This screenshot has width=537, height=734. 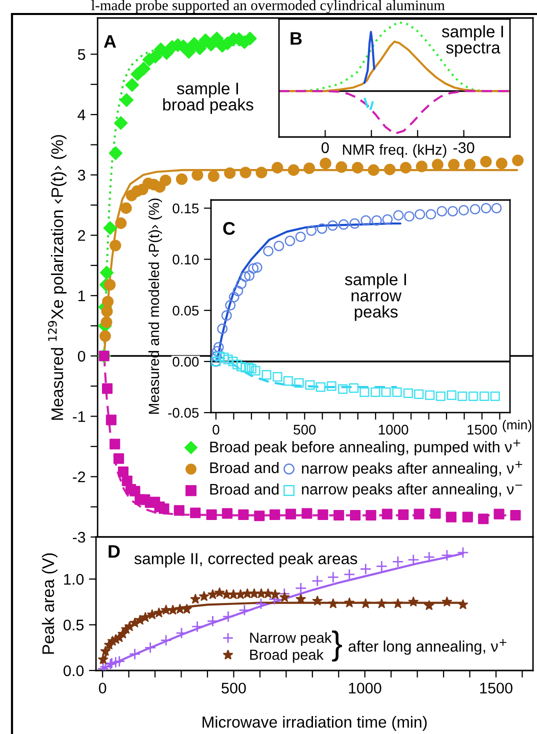 I want to click on y-tick-label: 5, so click(x=82, y=54).